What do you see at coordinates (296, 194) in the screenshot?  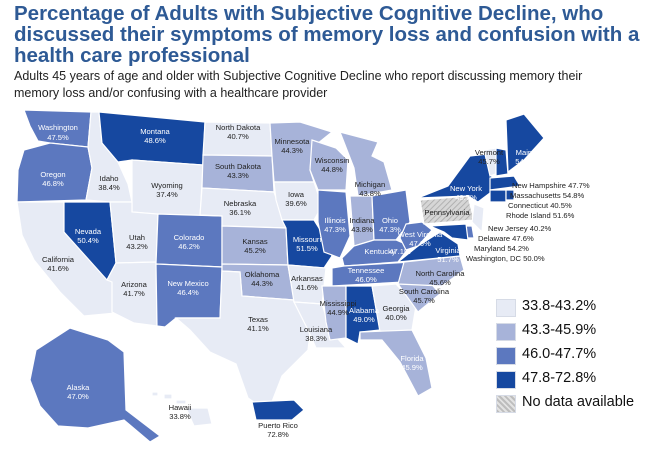 I see `label-IA-name: Iowa` at bounding box center [296, 194].